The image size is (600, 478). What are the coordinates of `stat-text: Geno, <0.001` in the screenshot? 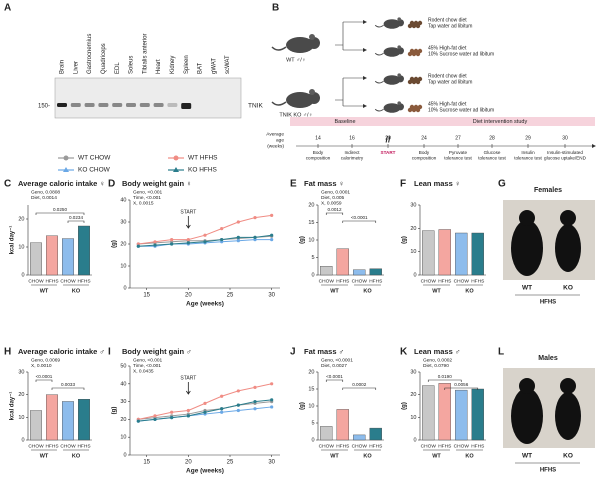 It's located at (148, 192).